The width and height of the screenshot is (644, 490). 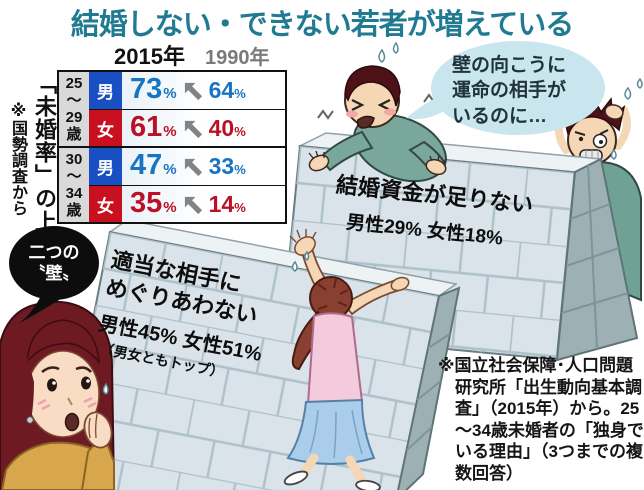 I want to click on table-row: 女 35% 14%, so click(x=187, y=203).